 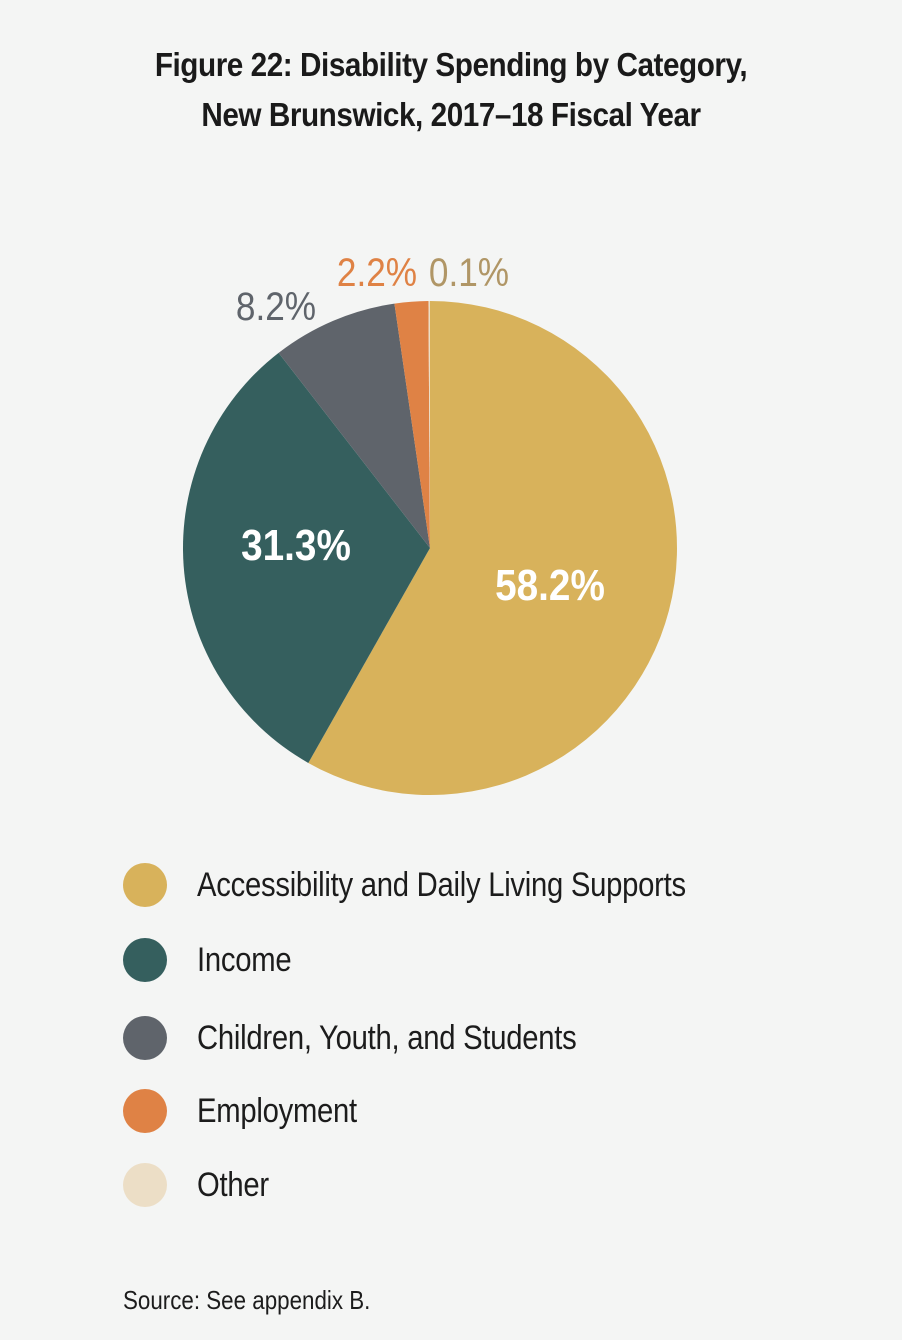 I want to click on legend-swatch-income, so click(x=145, y=960).